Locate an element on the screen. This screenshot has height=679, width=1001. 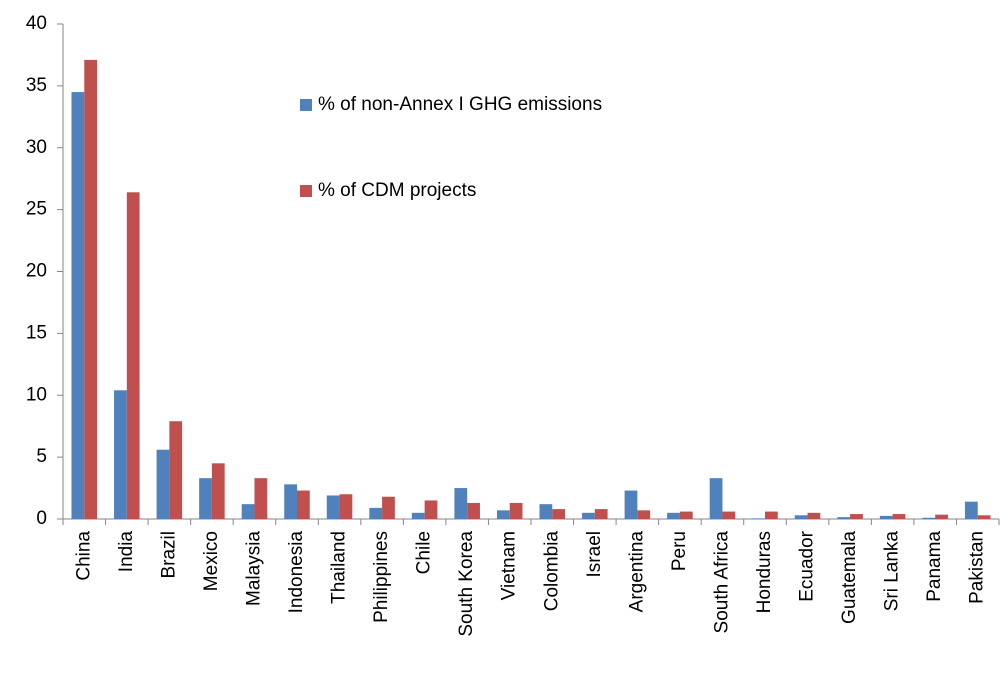
y-tick-label: 0 is located at coordinates (41, 518).